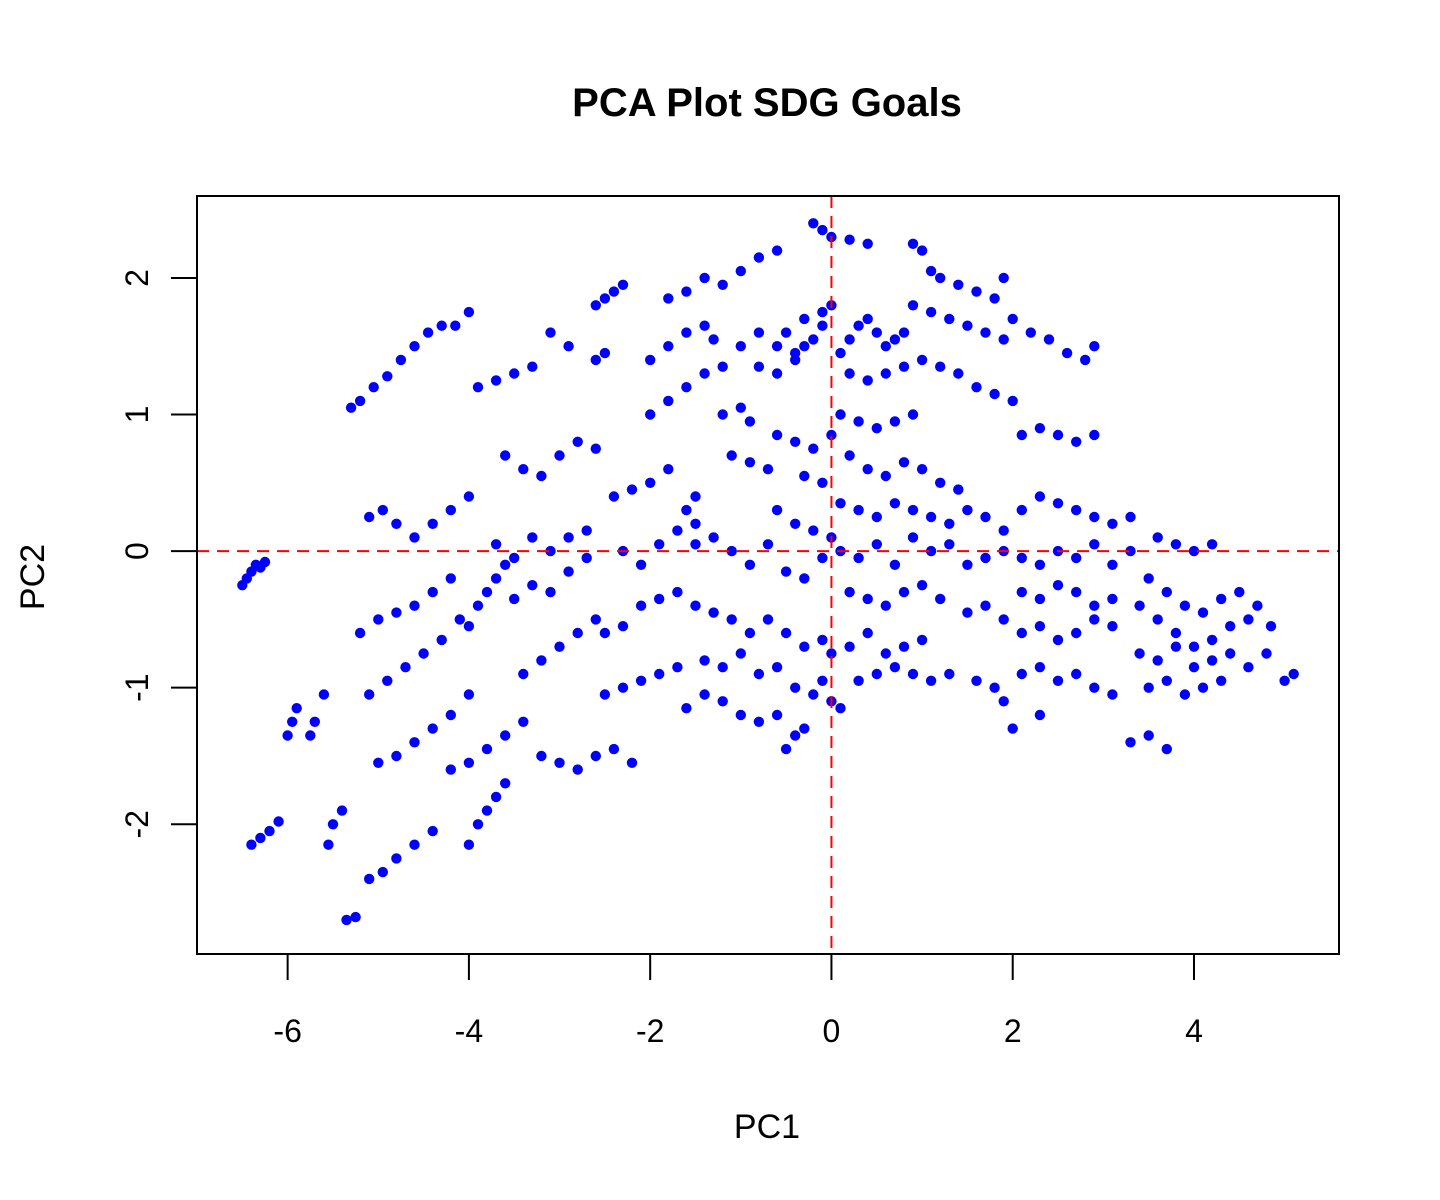  I want to click on x-tick-label: -6, so click(287, 1031).